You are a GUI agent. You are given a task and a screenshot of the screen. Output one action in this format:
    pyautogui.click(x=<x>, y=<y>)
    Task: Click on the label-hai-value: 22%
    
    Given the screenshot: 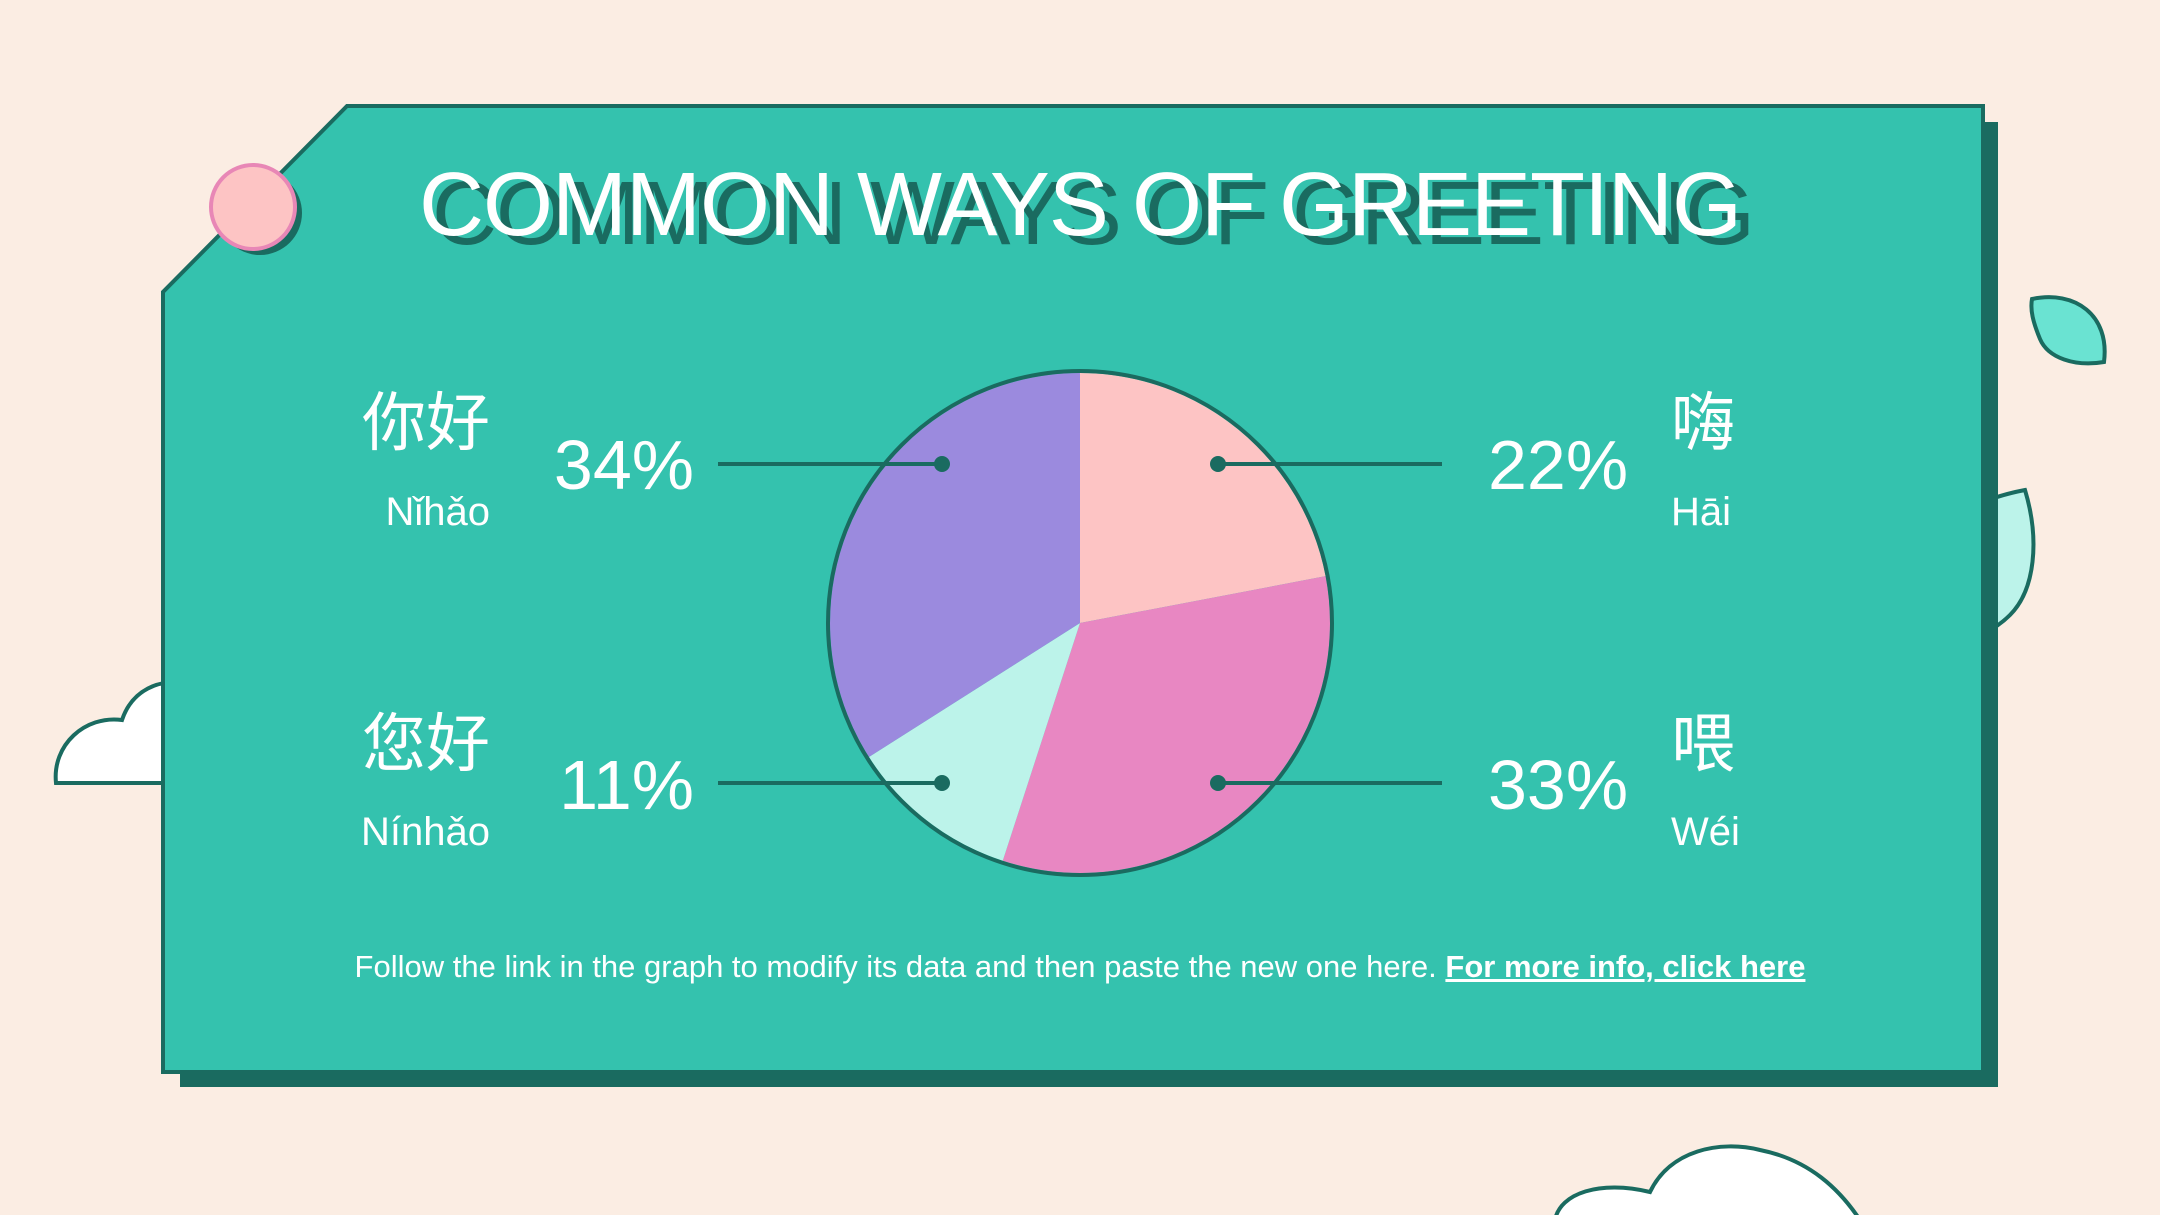 What is the action you would take?
    pyautogui.click(x=1558, y=465)
    